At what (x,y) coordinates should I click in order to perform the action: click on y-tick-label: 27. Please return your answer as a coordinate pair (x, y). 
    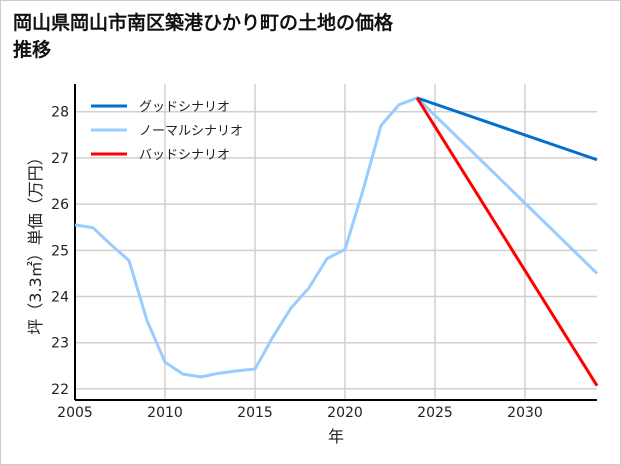
    Looking at the image, I should click on (60, 159).